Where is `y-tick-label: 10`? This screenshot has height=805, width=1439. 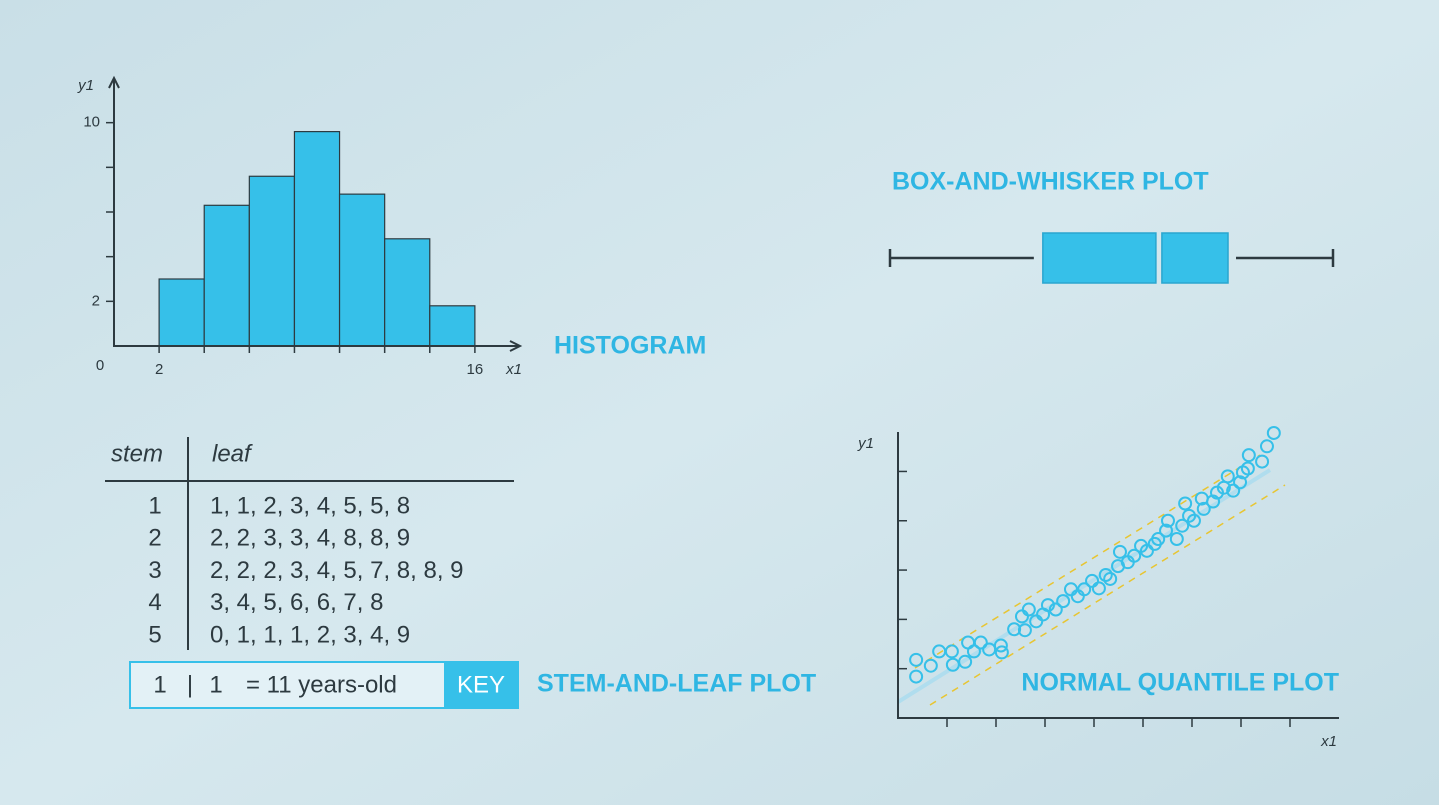
y-tick-label: 10 is located at coordinates (91, 122).